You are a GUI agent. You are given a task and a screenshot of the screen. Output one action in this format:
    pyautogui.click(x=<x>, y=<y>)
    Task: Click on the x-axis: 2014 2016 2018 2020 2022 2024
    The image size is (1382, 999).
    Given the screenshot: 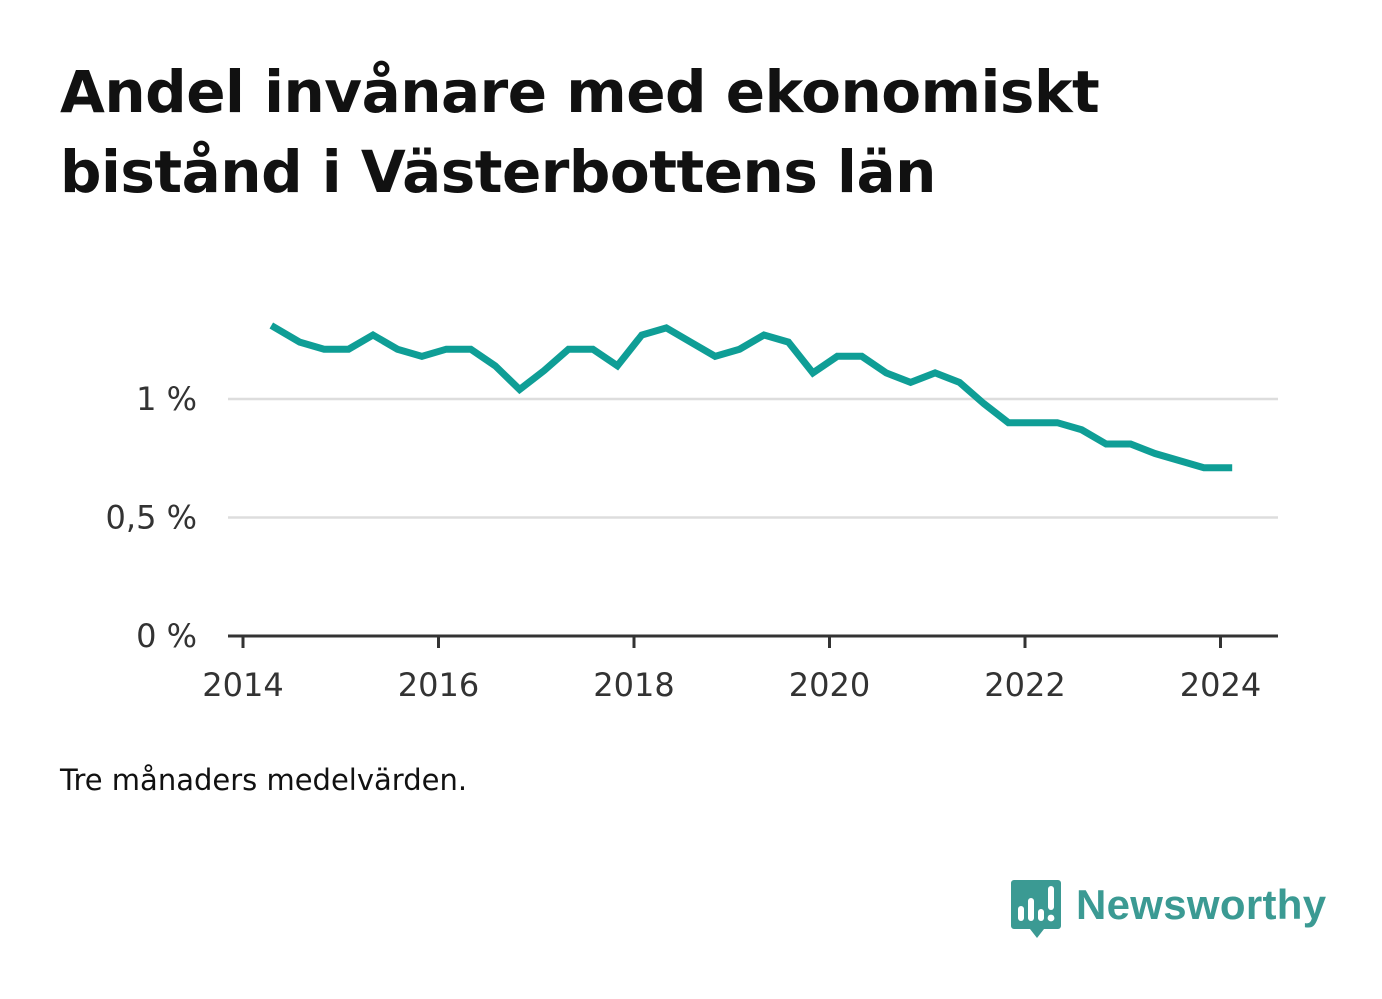 What is the action you would take?
    pyautogui.click(x=740, y=669)
    